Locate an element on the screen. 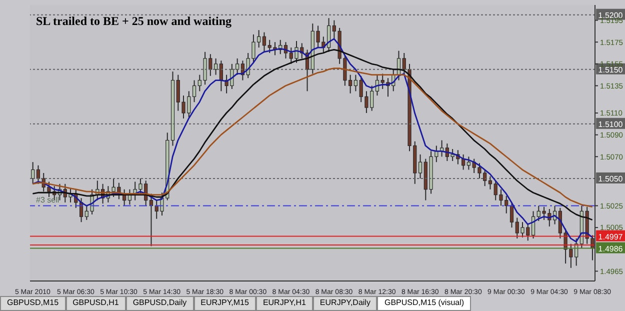  ref-line-label: 1.4986 is located at coordinates (611, 249).